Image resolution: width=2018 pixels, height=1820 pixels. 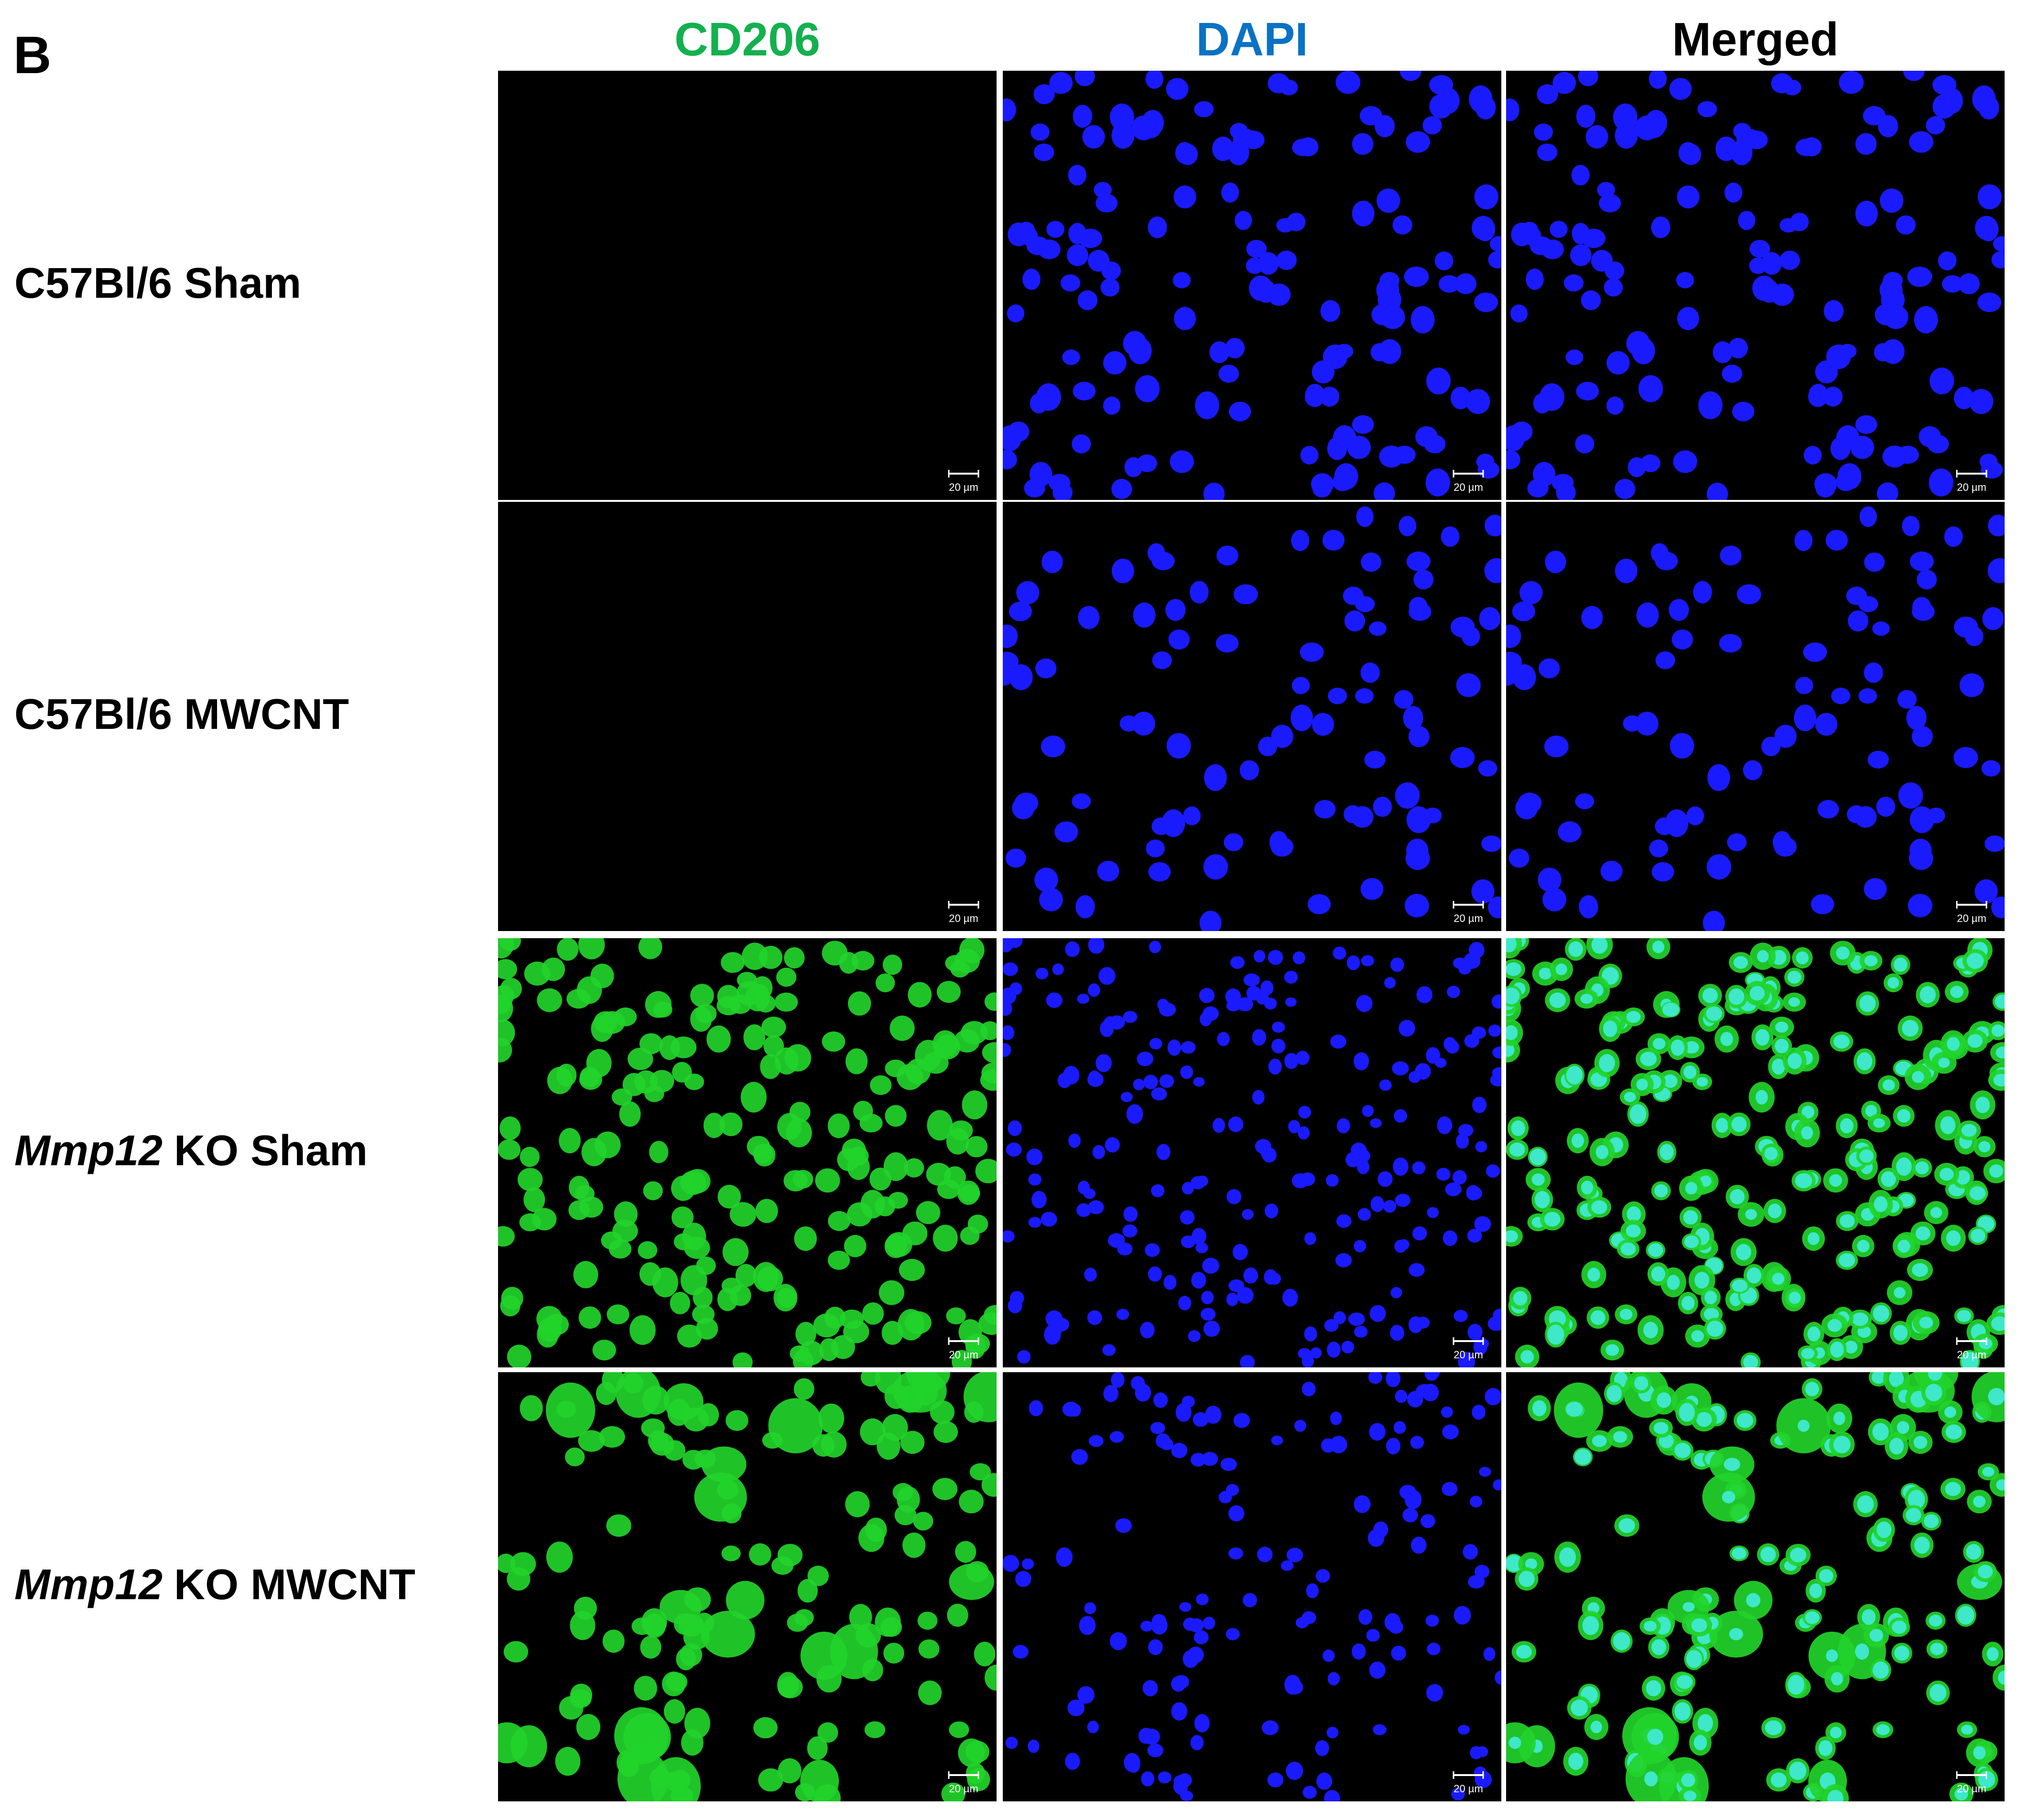 I want to click on gene-name: Mmp12, so click(x=88, y=1151).